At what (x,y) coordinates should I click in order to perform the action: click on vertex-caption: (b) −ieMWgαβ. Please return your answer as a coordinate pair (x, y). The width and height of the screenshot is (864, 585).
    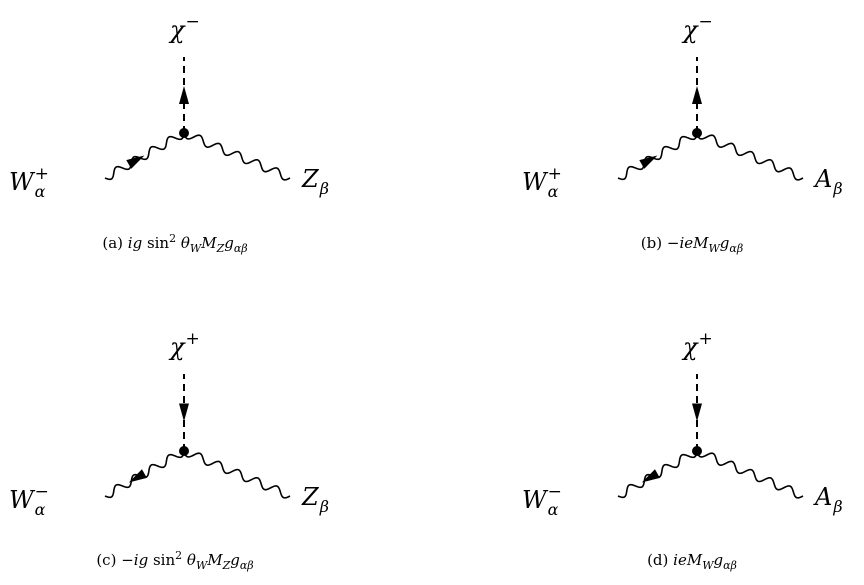
    Looking at the image, I should click on (692, 244).